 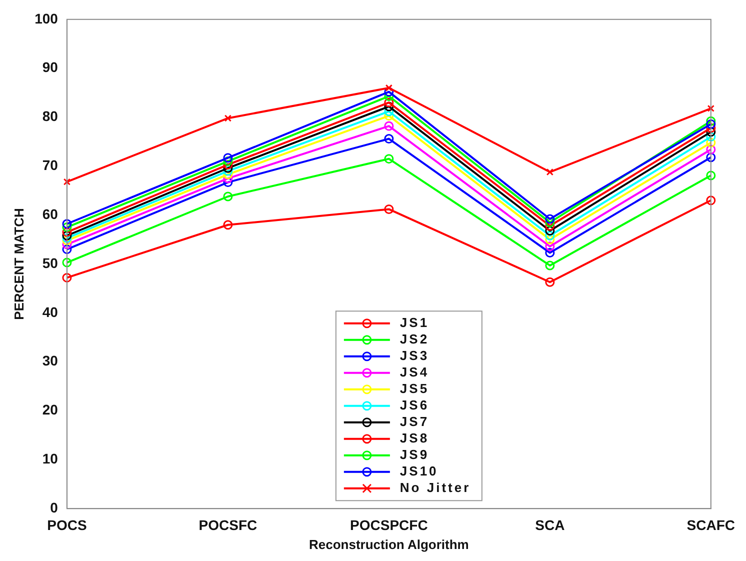 What do you see at coordinates (50, 116) in the screenshot?
I see `y-tick-label: 80` at bounding box center [50, 116].